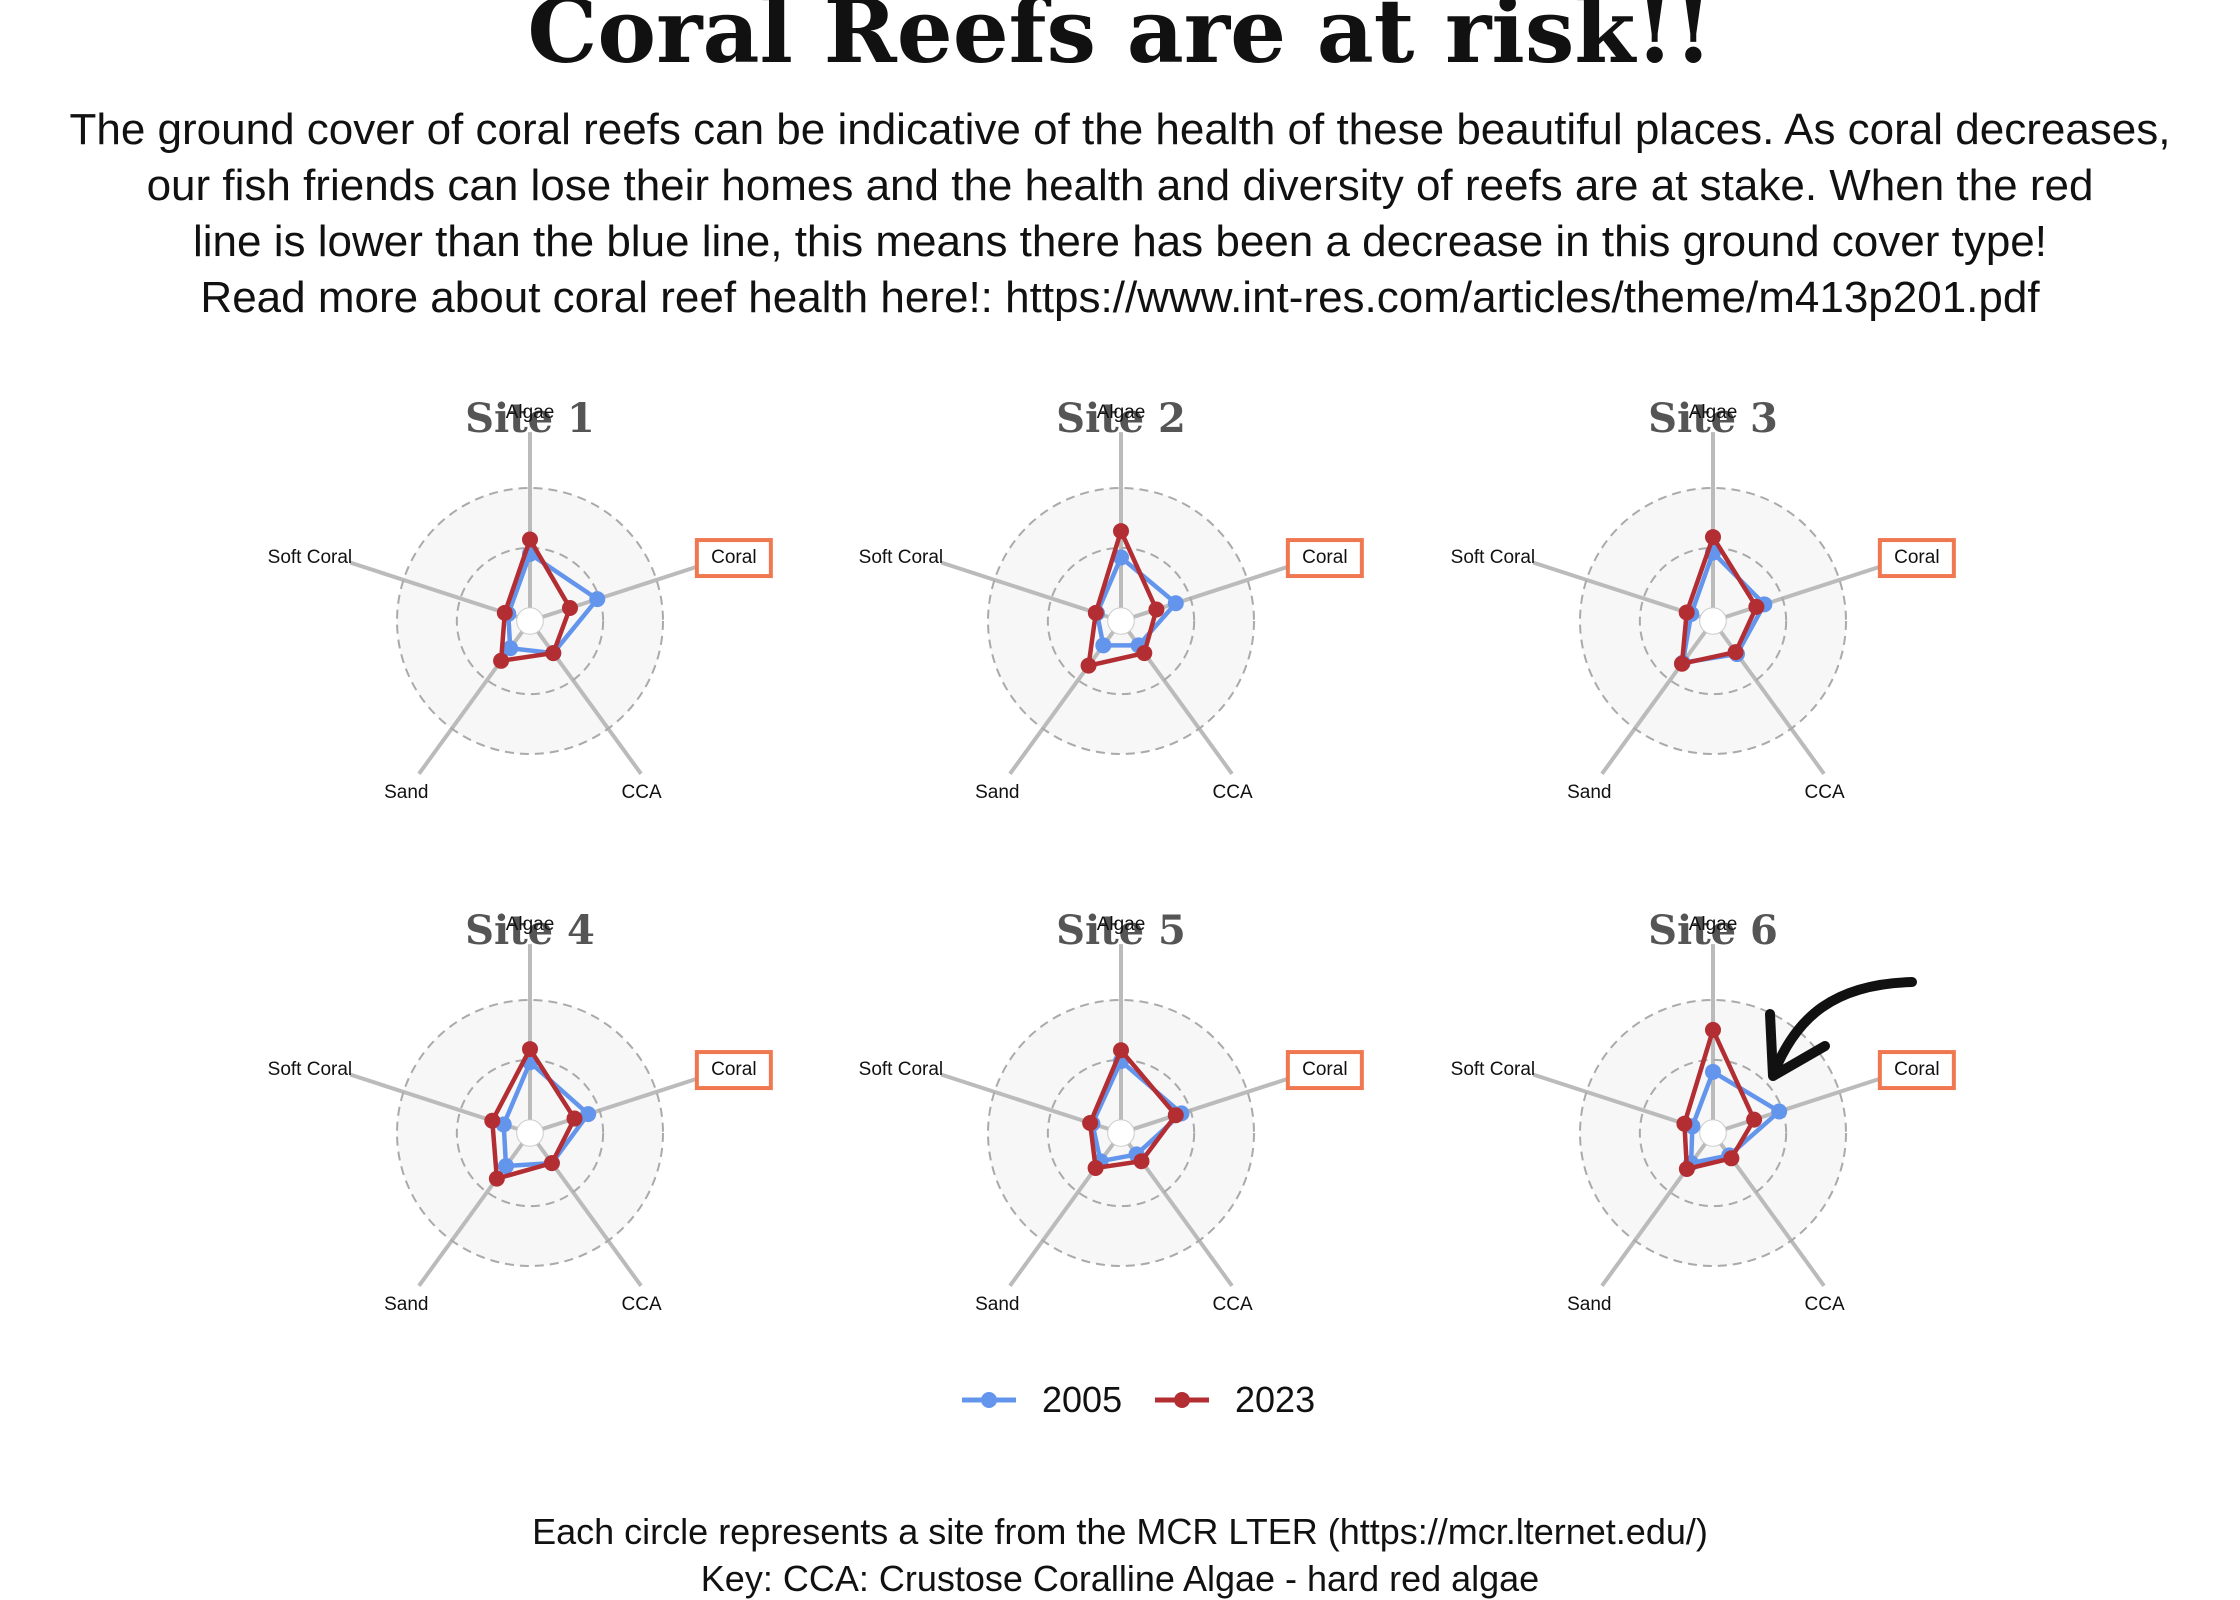  Describe the element at coordinates (1275, 1399) in the screenshot. I see `legend-label: 2023` at that location.